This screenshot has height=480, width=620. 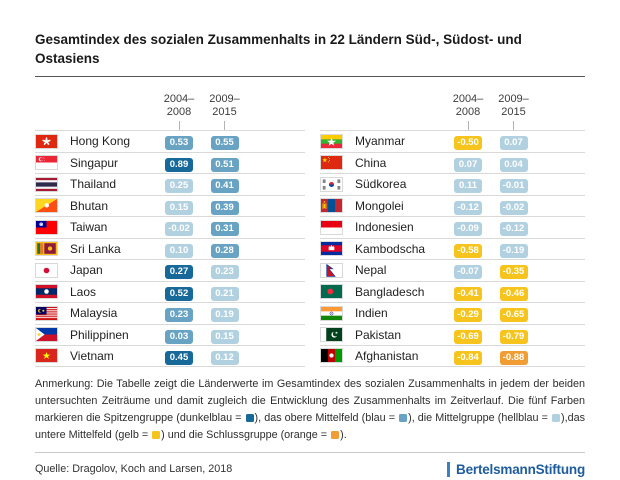 What do you see at coordinates (52, 163) in the screenshot?
I see `flag-singapore-icon` at bounding box center [52, 163].